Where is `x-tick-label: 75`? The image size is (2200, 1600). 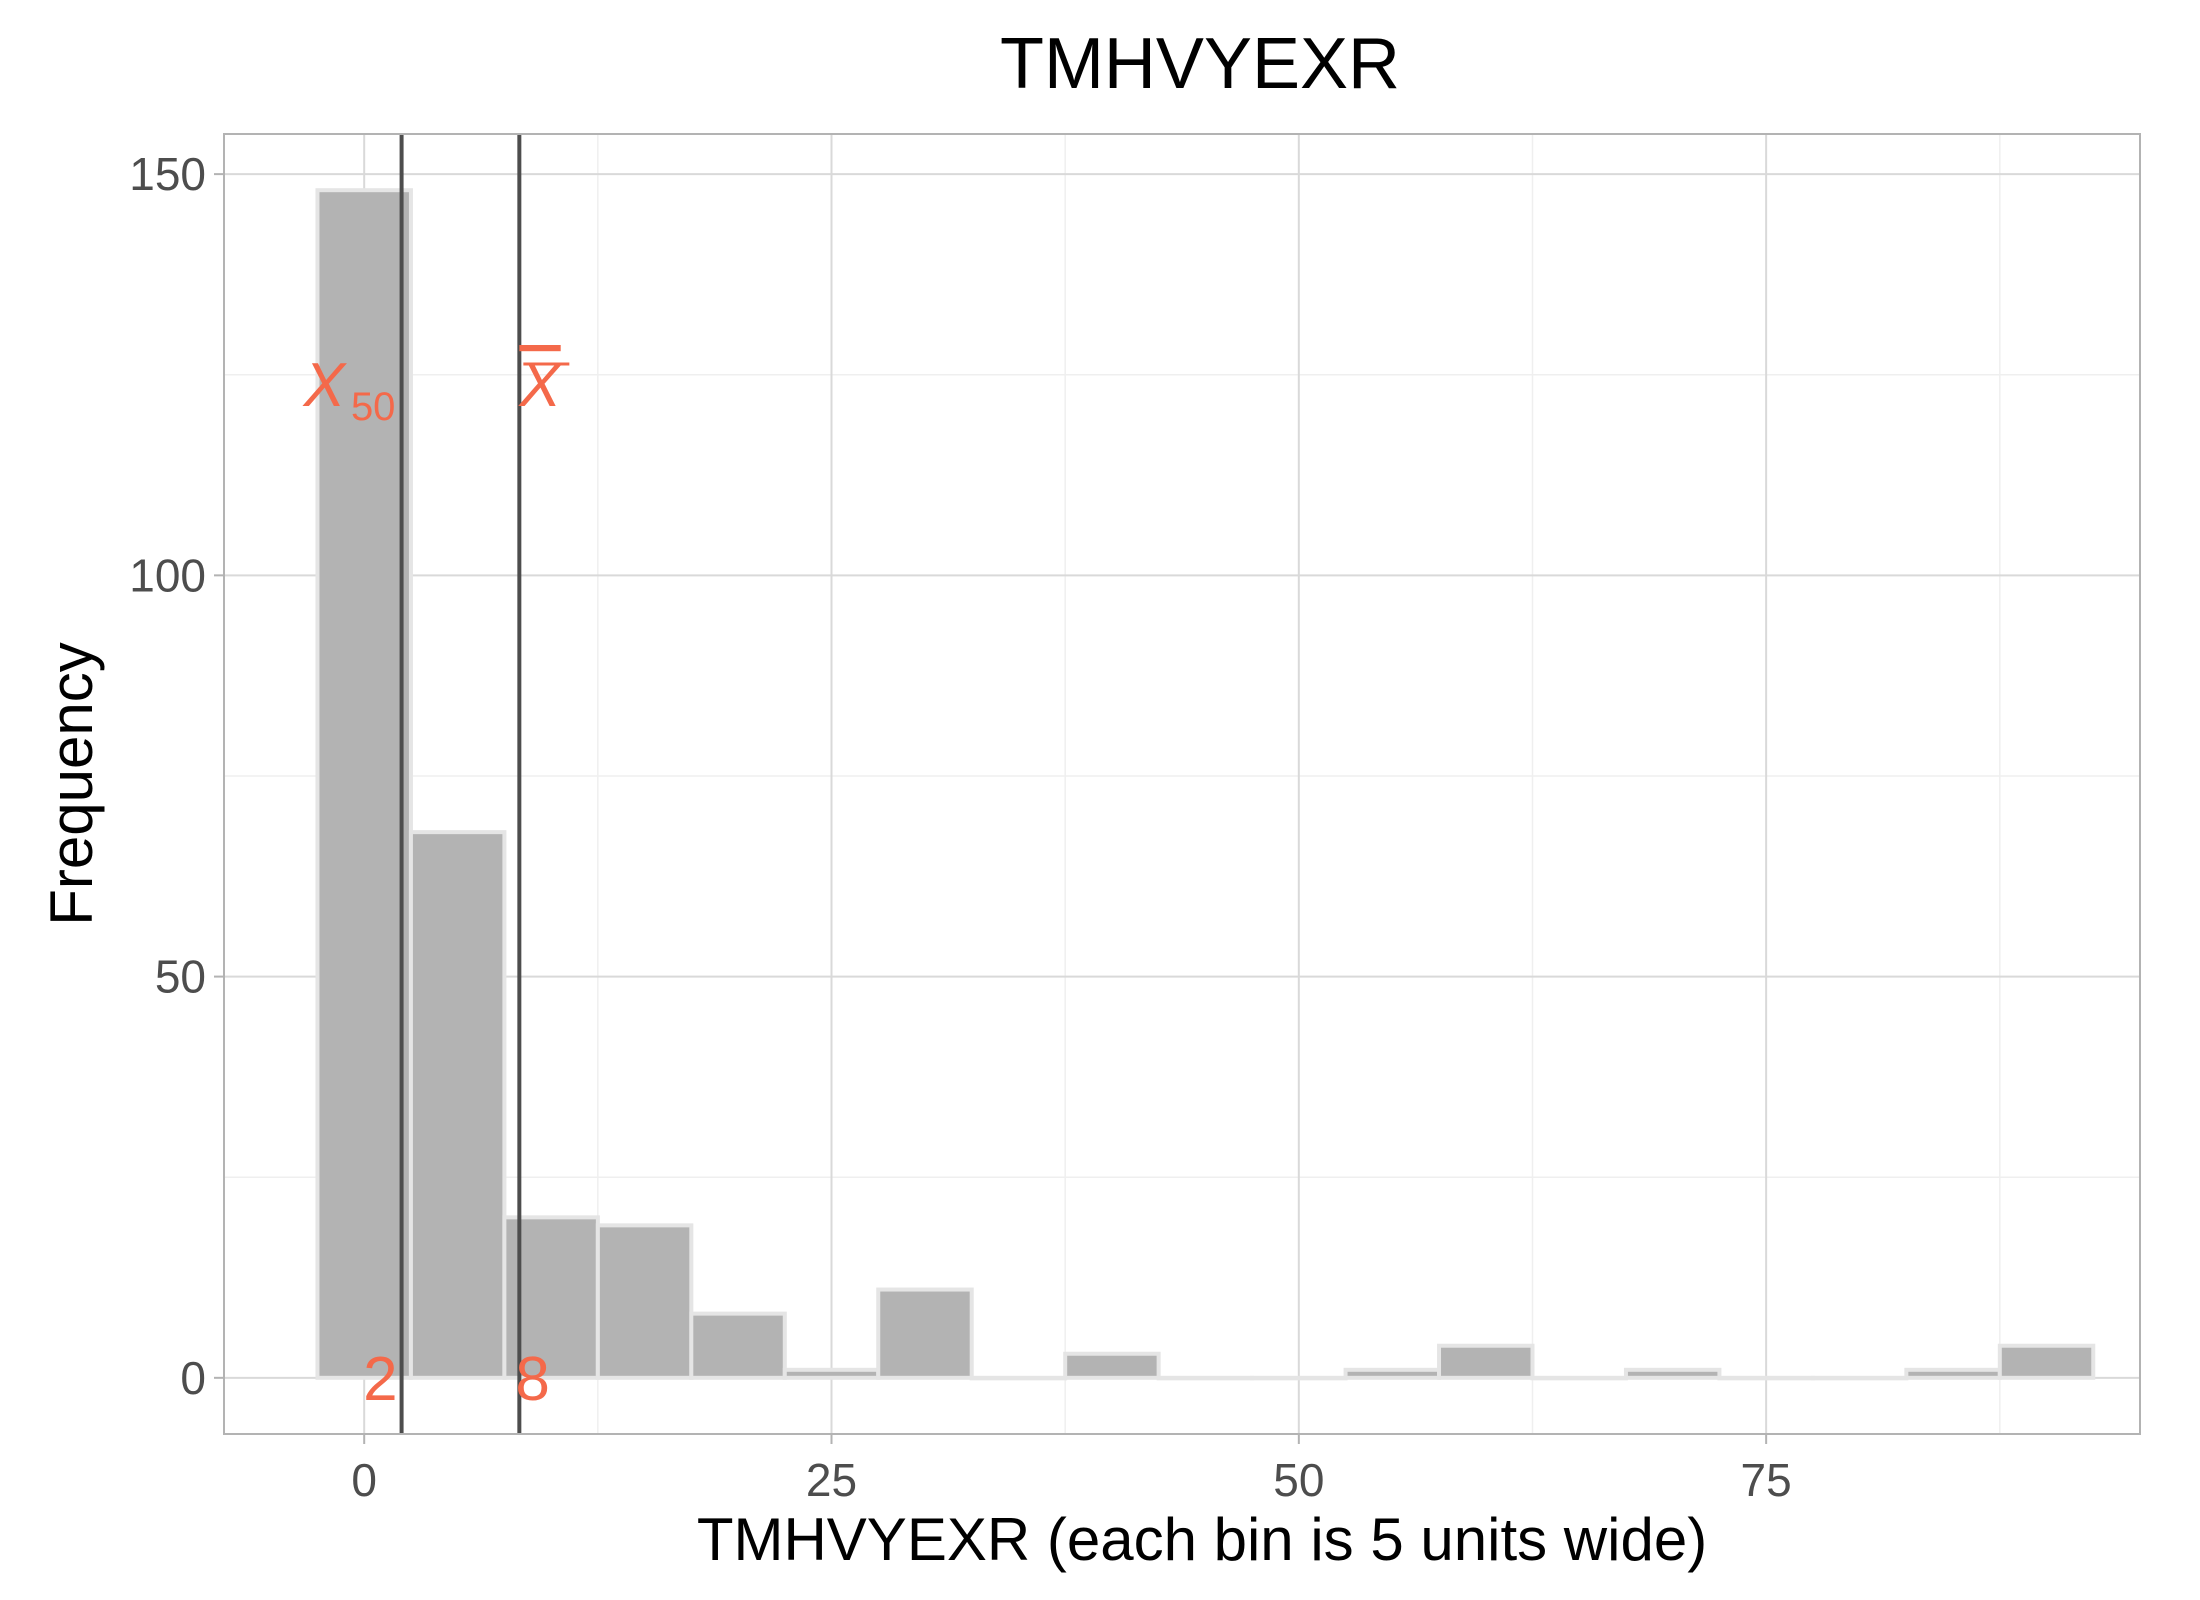
x-tick-label: 75 is located at coordinates (1766, 1480).